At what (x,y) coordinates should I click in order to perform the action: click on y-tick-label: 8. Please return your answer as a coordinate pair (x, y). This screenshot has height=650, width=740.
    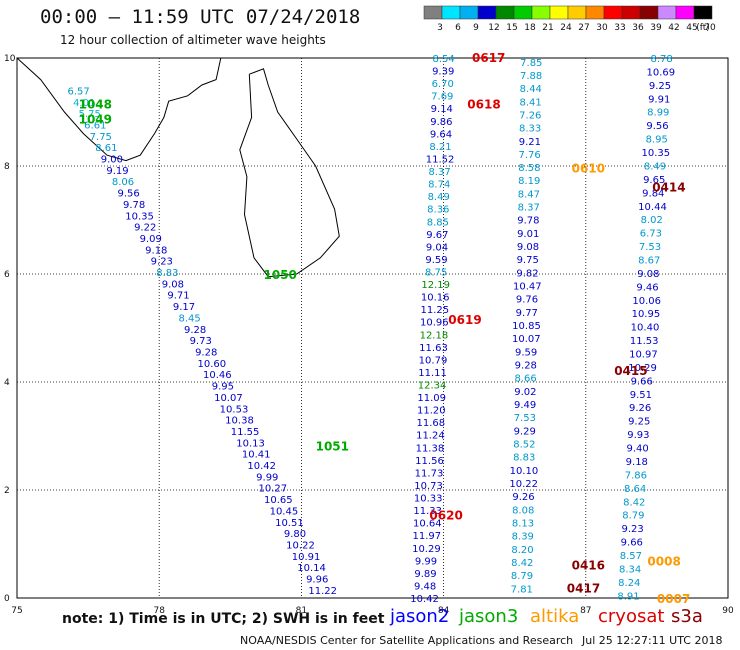
    Looking at the image, I should click on (7, 167).